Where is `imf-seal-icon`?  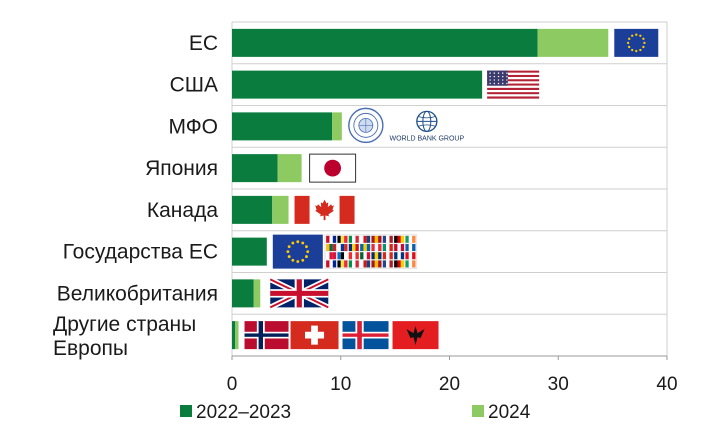
imf-seal-icon is located at coordinates (366, 125).